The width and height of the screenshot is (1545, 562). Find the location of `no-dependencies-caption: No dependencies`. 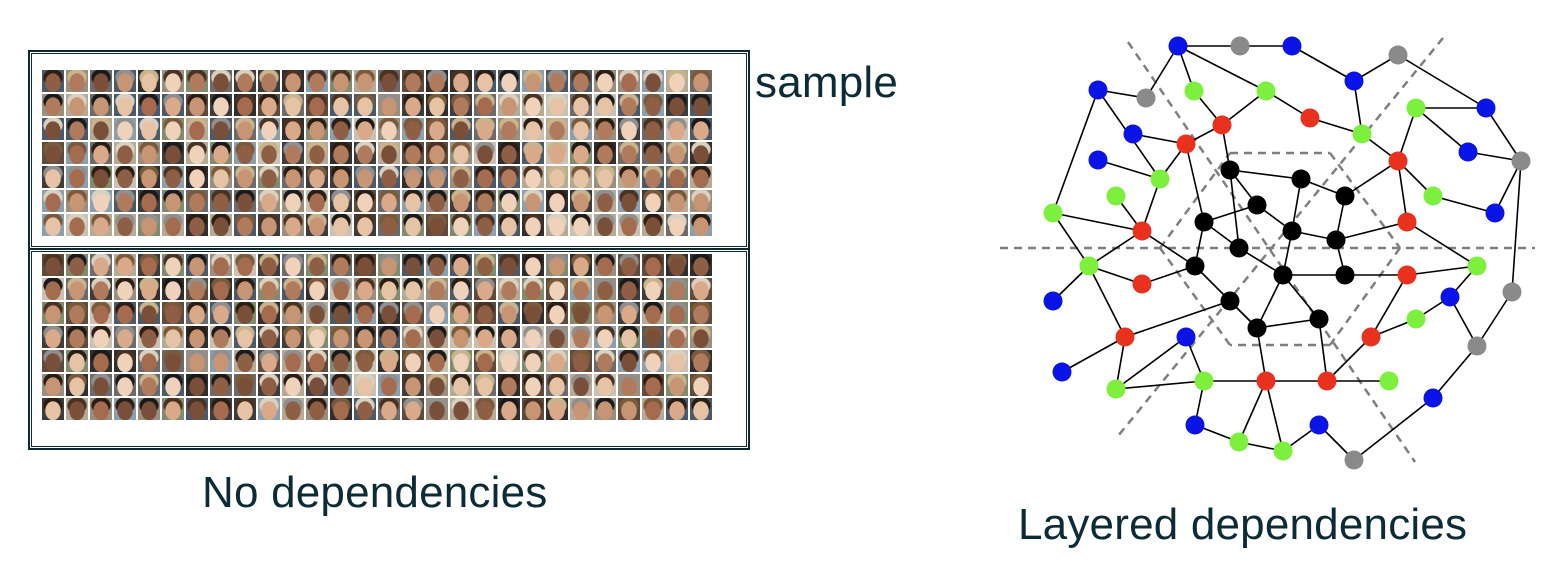

no-dependencies-caption: No dependencies is located at coordinates (375, 492).